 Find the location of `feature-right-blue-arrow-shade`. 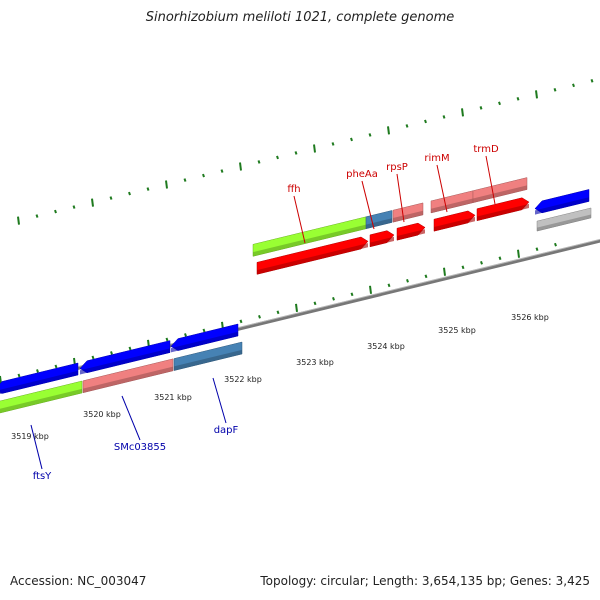

feature-right-blue-arrow-shade is located at coordinates (562, 206).